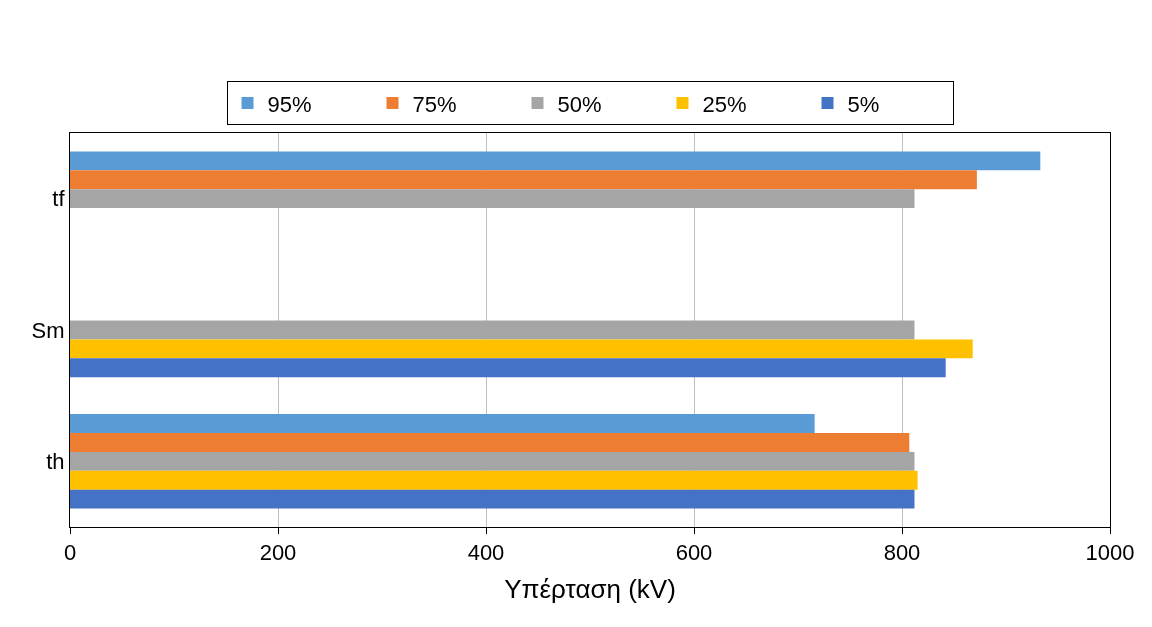 The image size is (1152, 627). I want to click on x-tick-label: 400, so click(486, 553).